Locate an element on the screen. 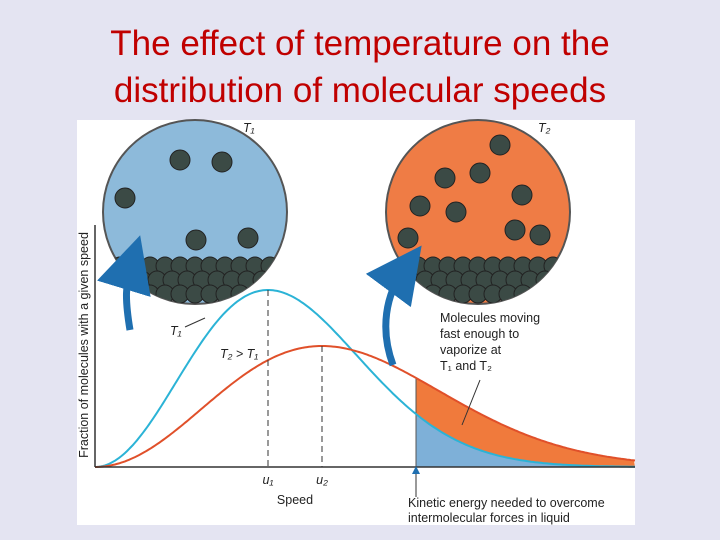 Image resolution: width=720 pixels, height=540 pixels. y-axis-label: Fraction of molecules with a given speed is located at coordinates (84, 345).